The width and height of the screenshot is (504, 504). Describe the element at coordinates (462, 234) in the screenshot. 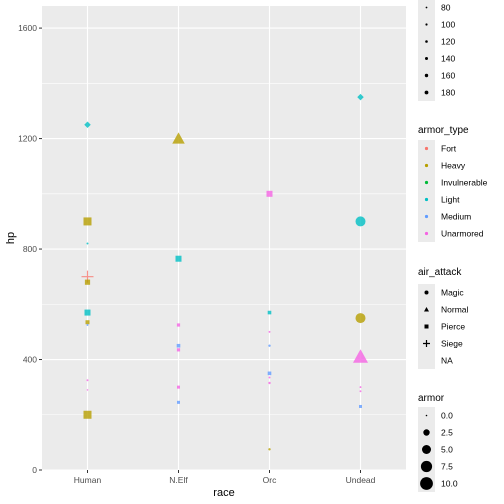

I see `legend-label: Unarmored` at that location.